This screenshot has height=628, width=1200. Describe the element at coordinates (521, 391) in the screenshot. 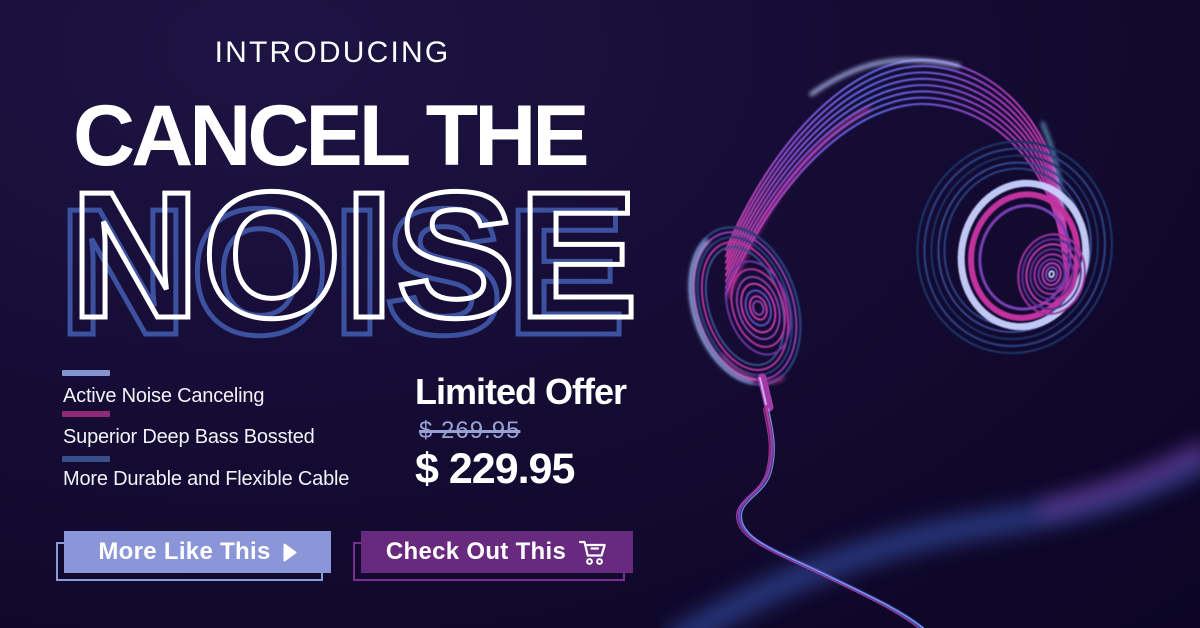

I see `offer-title: Limited Offer` at that location.